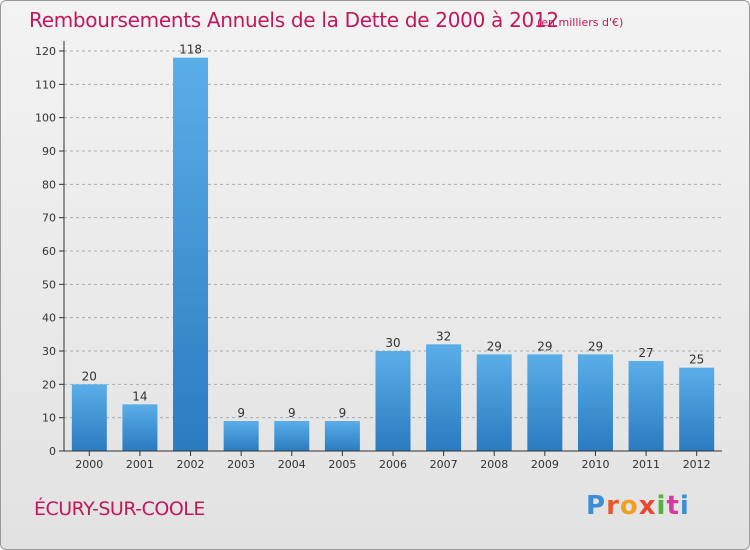 The height and width of the screenshot is (550, 750). I want to click on y-tick-label: 30, so click(49, 351).